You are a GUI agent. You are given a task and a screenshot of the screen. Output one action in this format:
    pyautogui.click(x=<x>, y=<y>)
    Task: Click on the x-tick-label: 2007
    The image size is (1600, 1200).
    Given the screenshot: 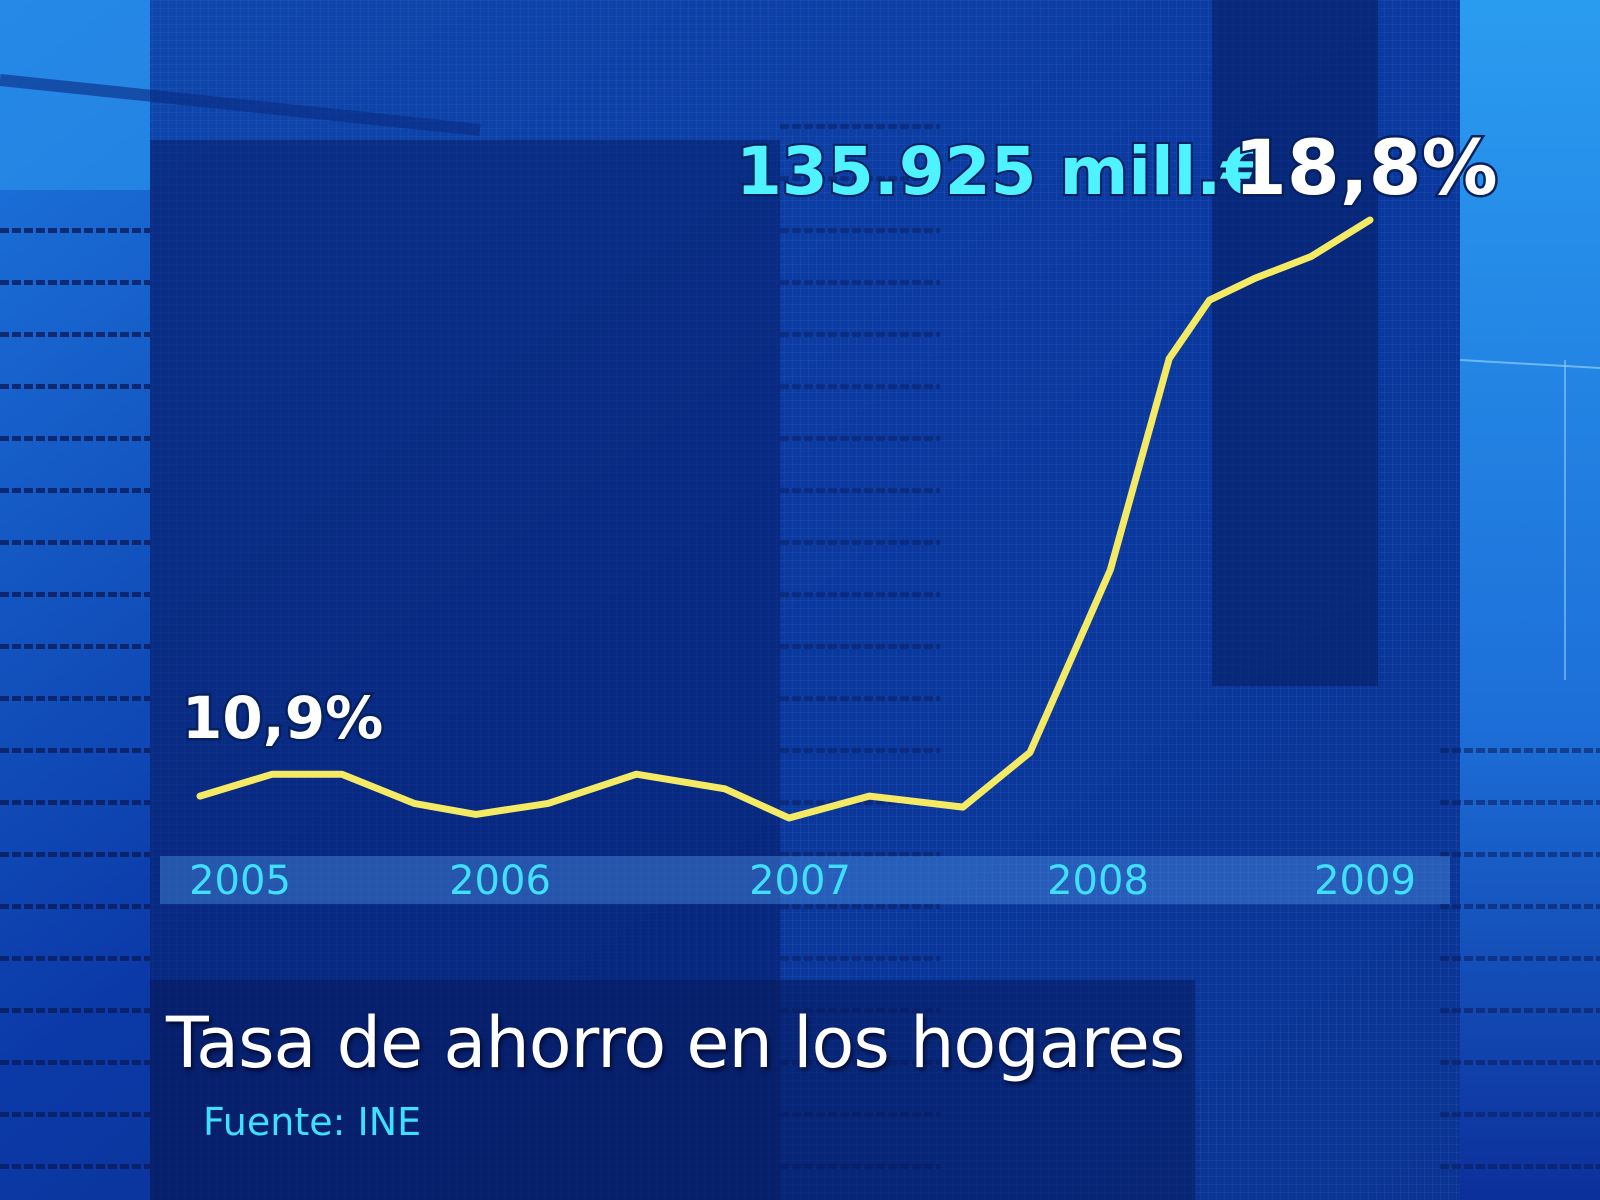 What is the action you would take?
    pyautogui.click(x=800, y=881)
    